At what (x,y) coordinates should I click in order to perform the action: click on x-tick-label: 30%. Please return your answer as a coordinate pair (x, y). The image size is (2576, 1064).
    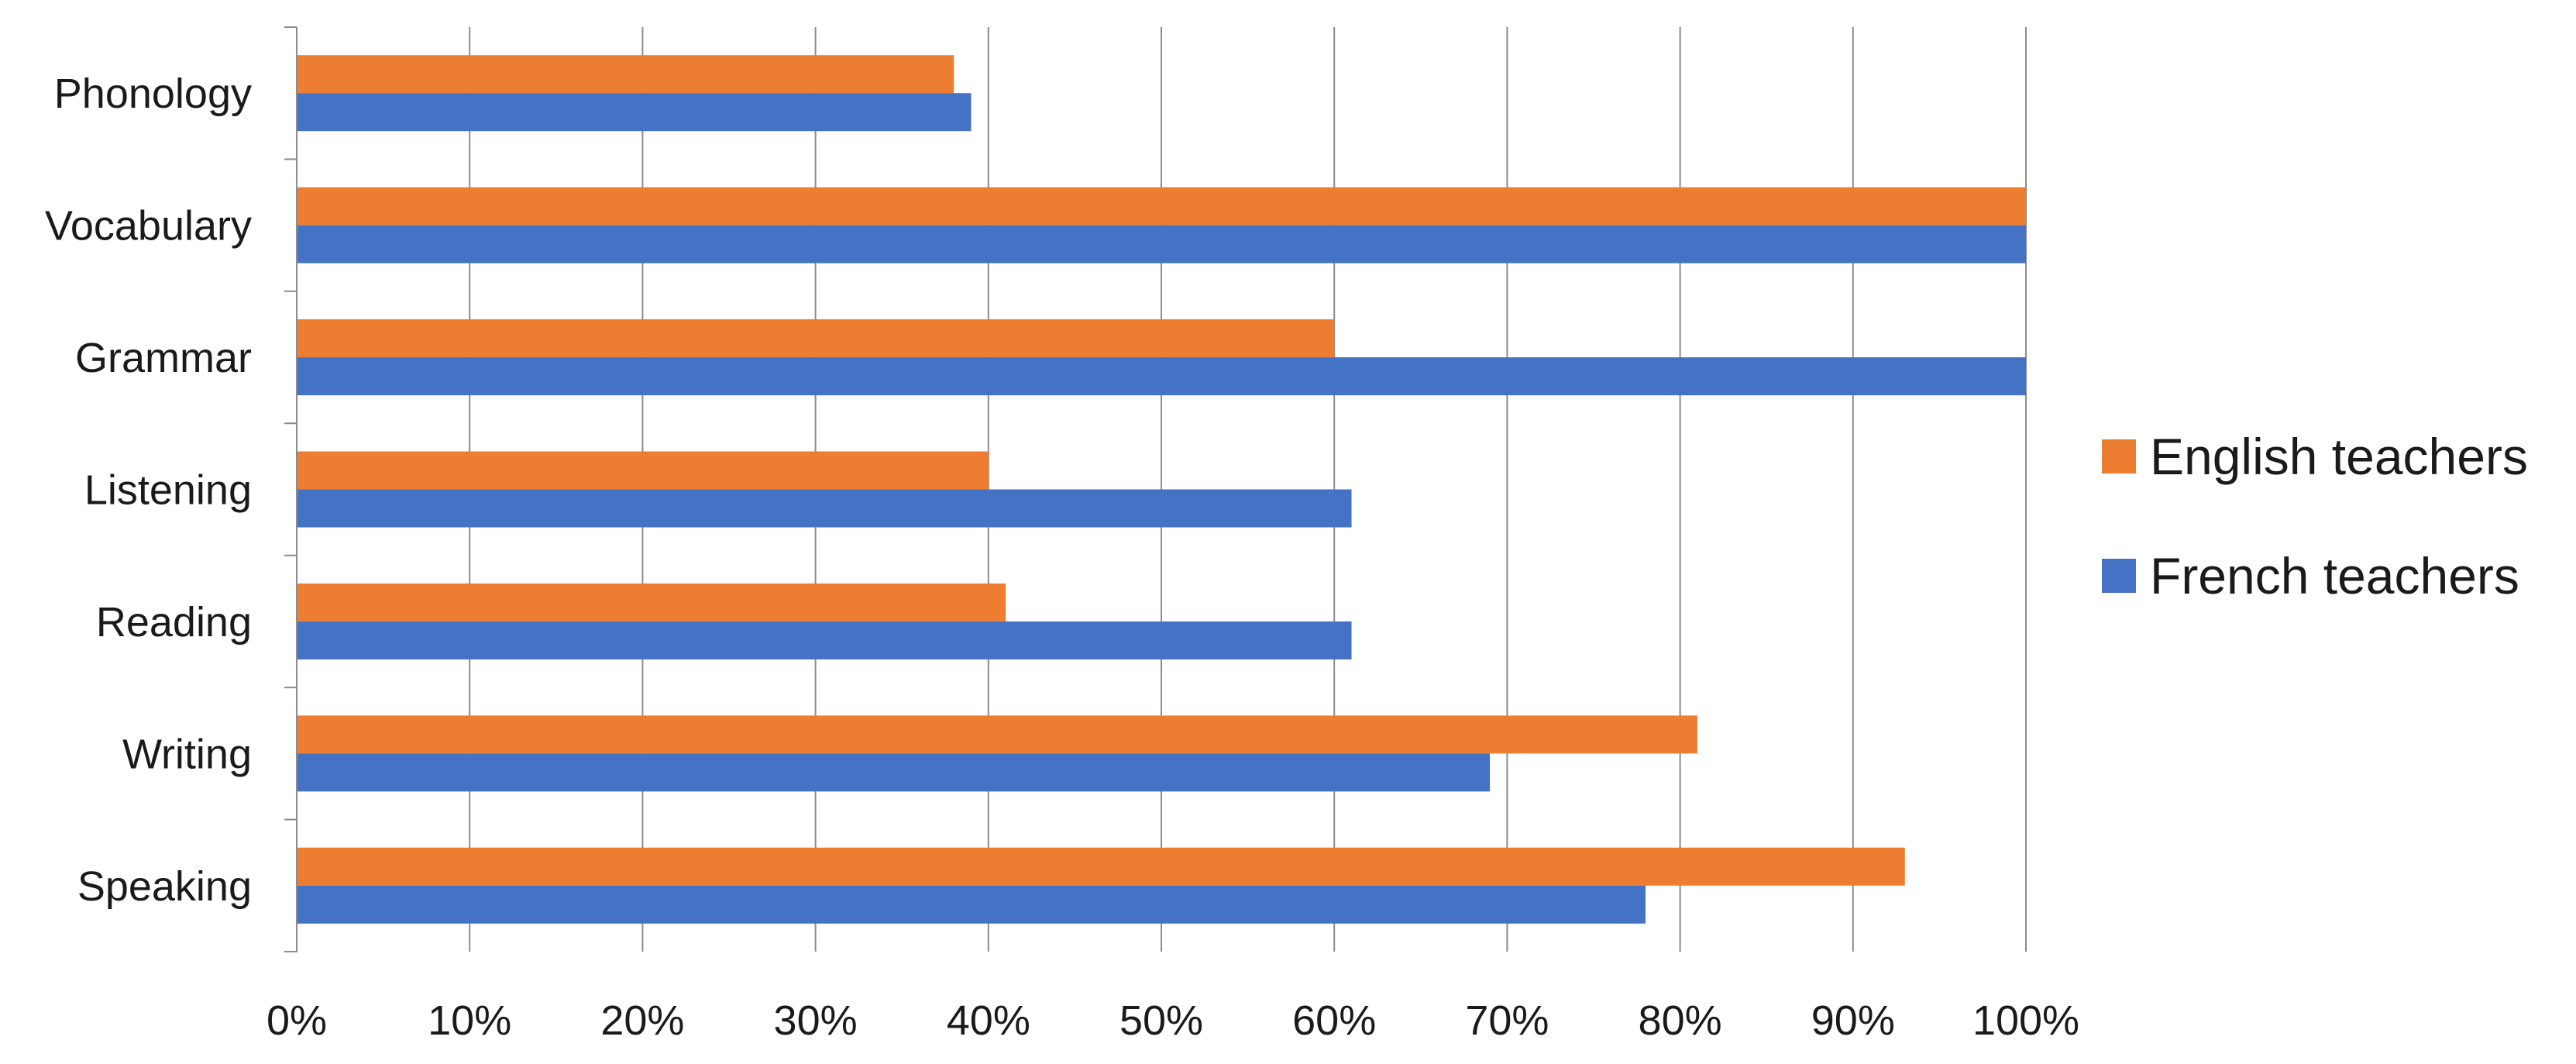
    Looking at the image, I should click on (816, 1021).